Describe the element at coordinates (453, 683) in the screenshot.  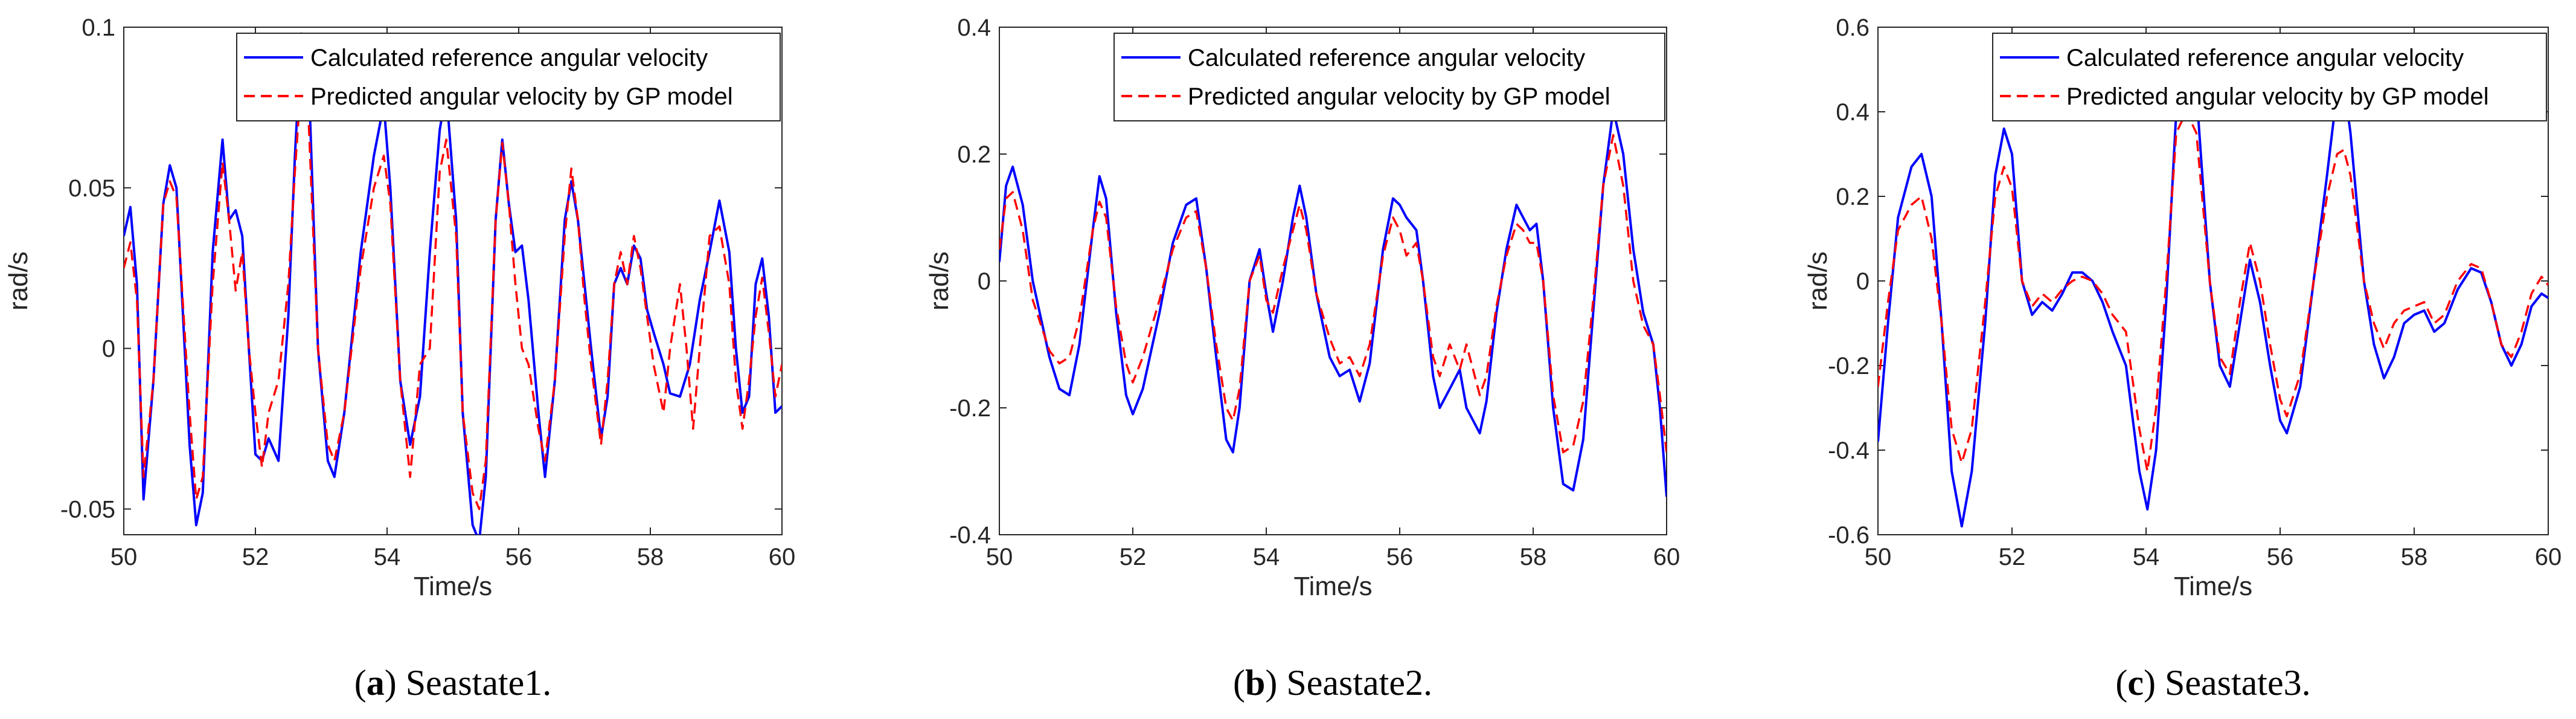
I see `subfigure-caption: (a) Seastate1.` at that location.